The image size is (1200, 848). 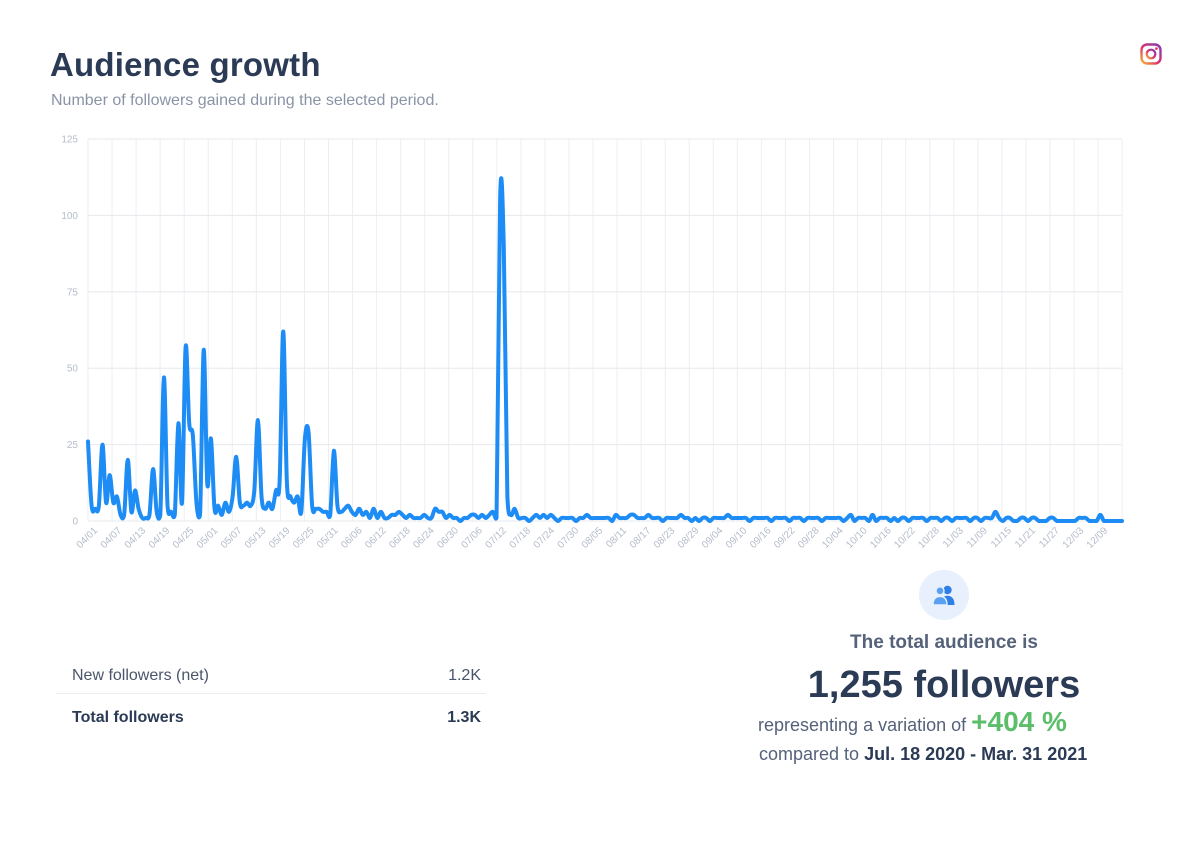 What do you see at coordinates (944, 595) in the screenshot?
I see `users-icon` at bounding box center [944, 595].